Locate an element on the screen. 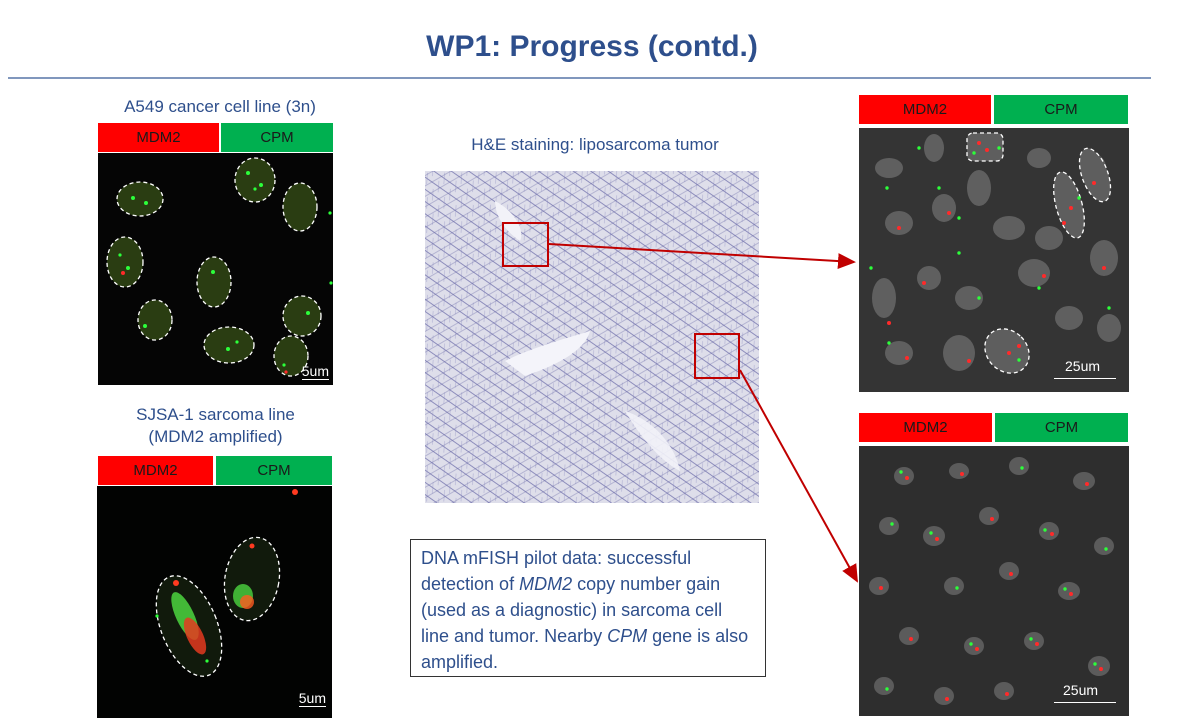  title-divider is located at coordinates (579, 78).